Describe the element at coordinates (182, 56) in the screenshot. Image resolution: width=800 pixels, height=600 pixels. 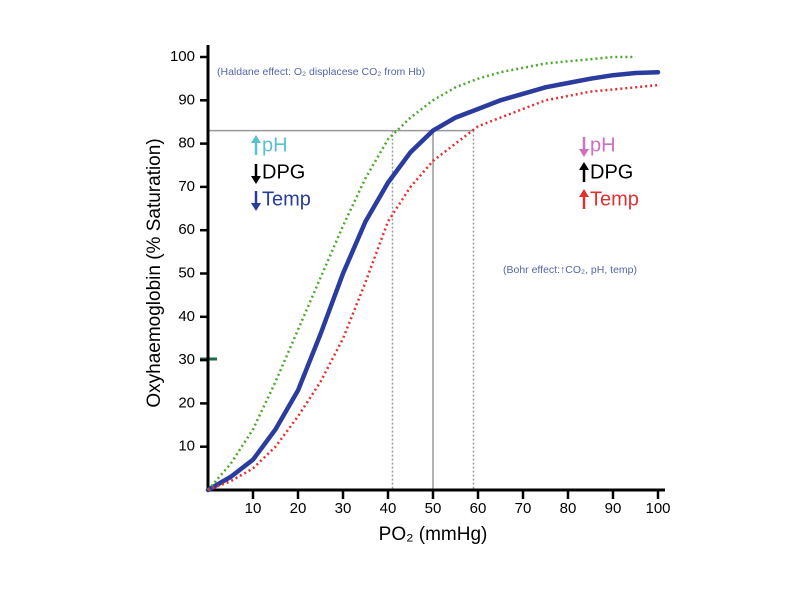
I see `y-tick-label: 100` at that location.